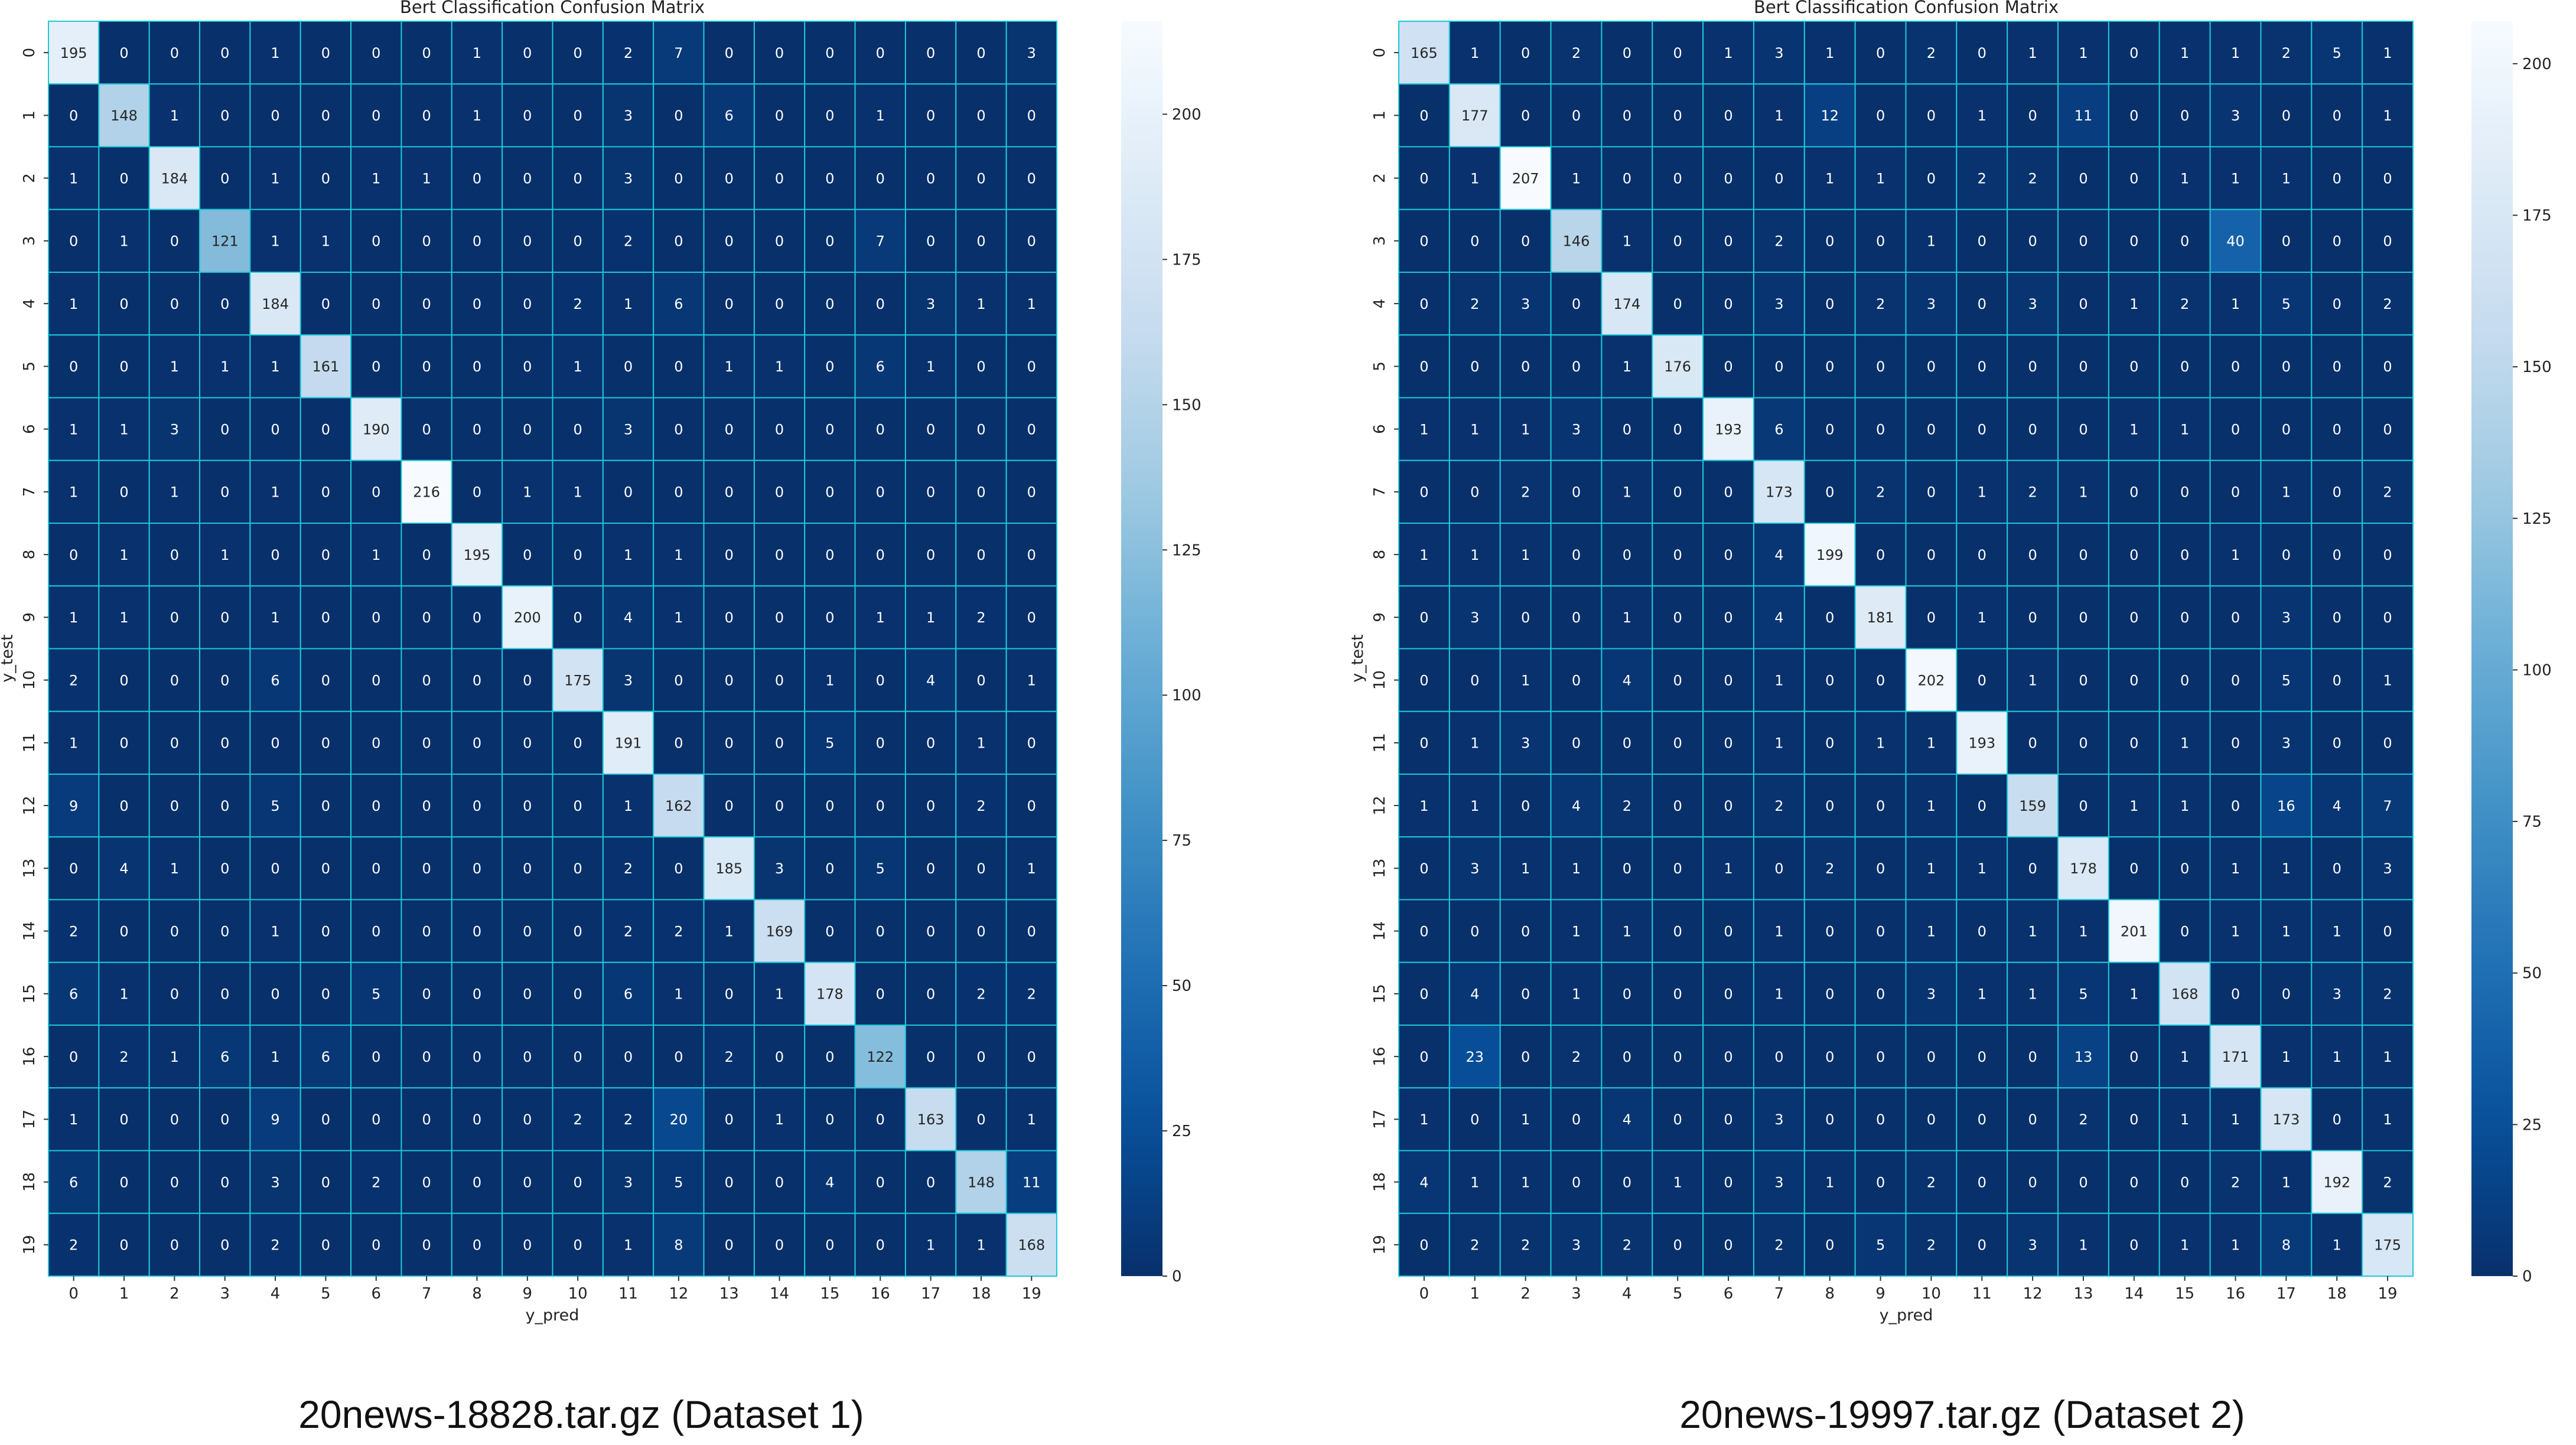  Describe the element at coordinates (1380, 429) in the screenshot. I see `y-tick-label: 6` at that location.